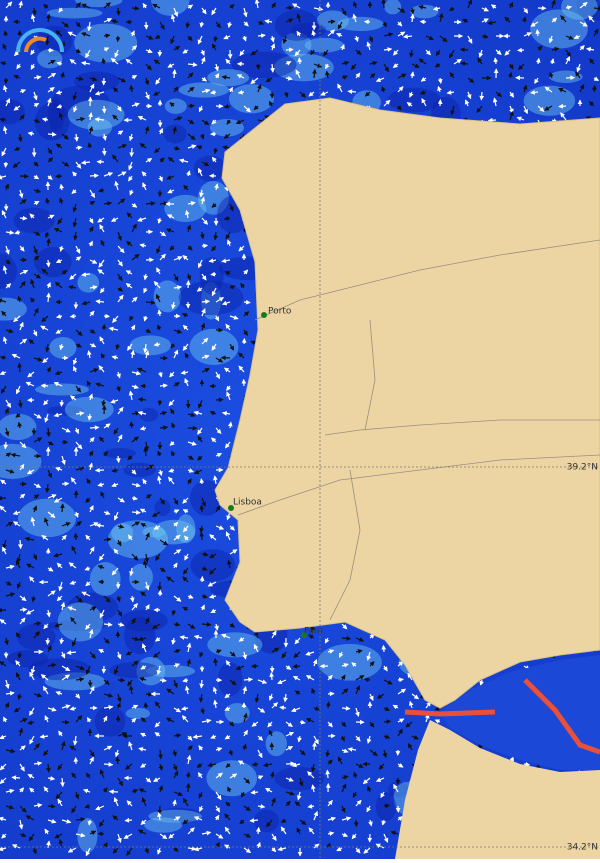  What do you see at coordinates (264, 315) in the screenshot?
I see `city-dot` at bounding box center [264, 315].